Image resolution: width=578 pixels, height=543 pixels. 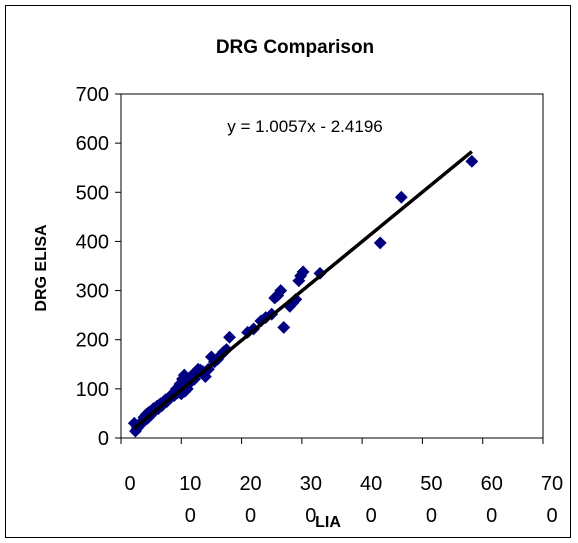 I want to click on x-tick-label: 20, so click(x=250, y=484).